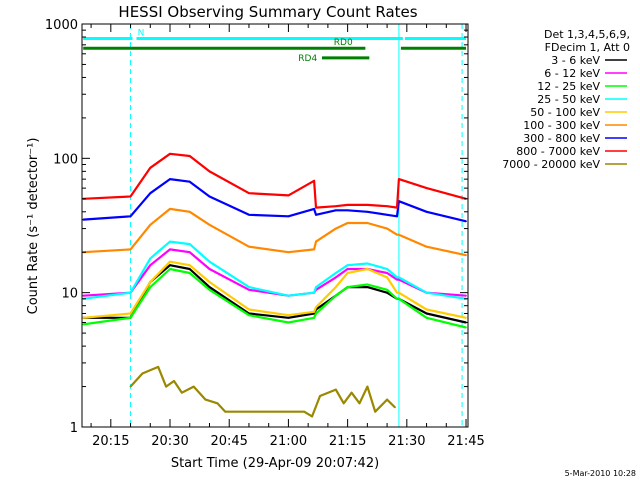  Describe the element at coordinates (558, 151) in the screenshot. I see `legend-entry-label: 800 - 7000 keV` at that location.